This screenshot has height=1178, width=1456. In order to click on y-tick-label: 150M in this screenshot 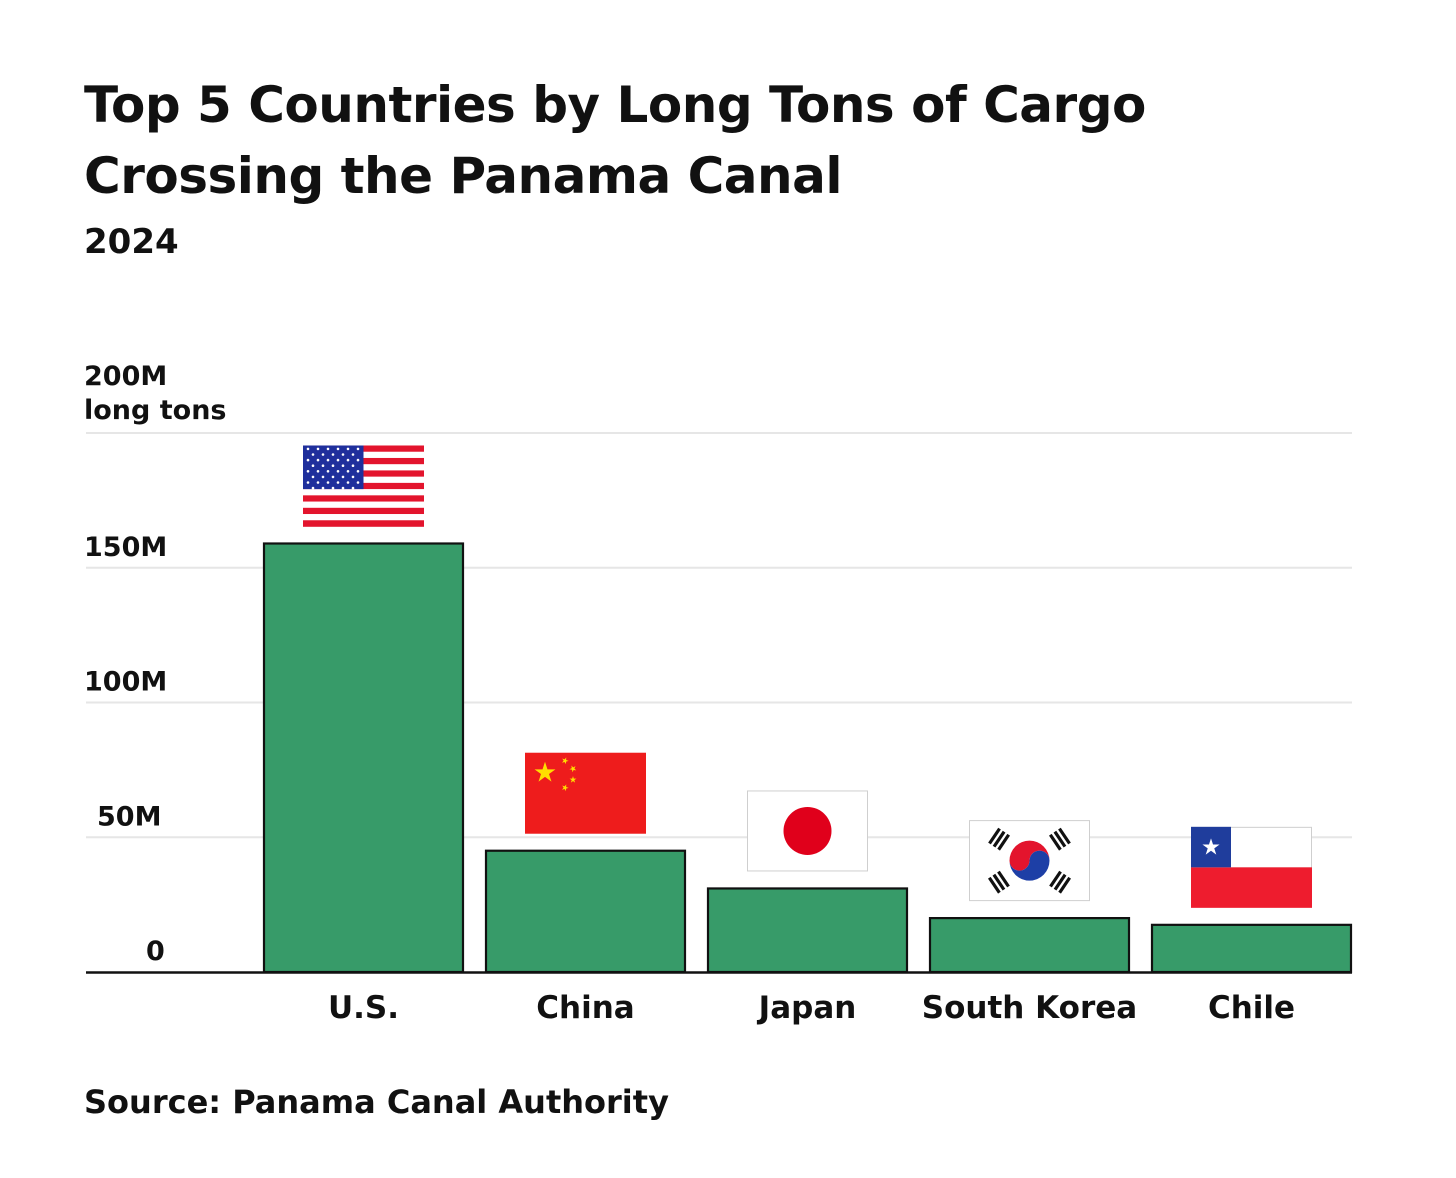, I will do `click(125, 547)`.